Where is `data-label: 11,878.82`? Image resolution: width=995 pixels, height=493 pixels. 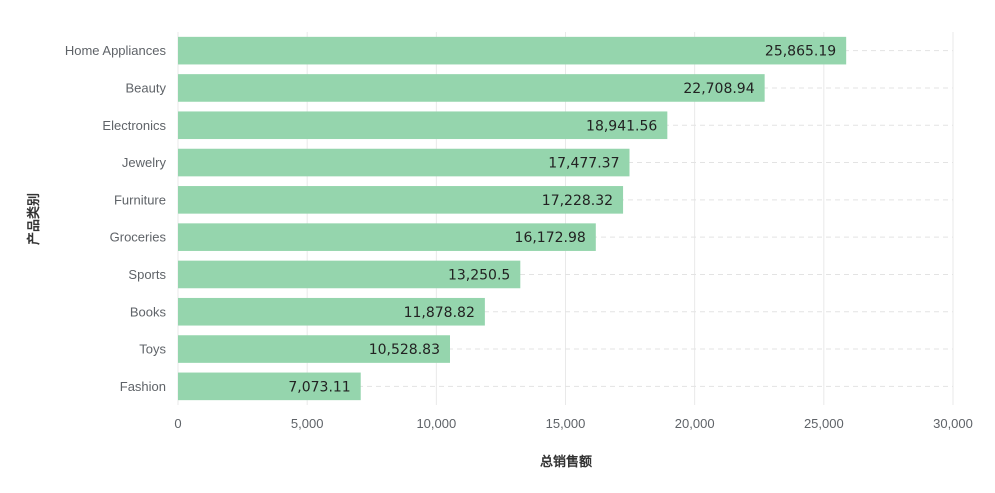
data-label: 11,878.82 is located at coordinates (439, 313).